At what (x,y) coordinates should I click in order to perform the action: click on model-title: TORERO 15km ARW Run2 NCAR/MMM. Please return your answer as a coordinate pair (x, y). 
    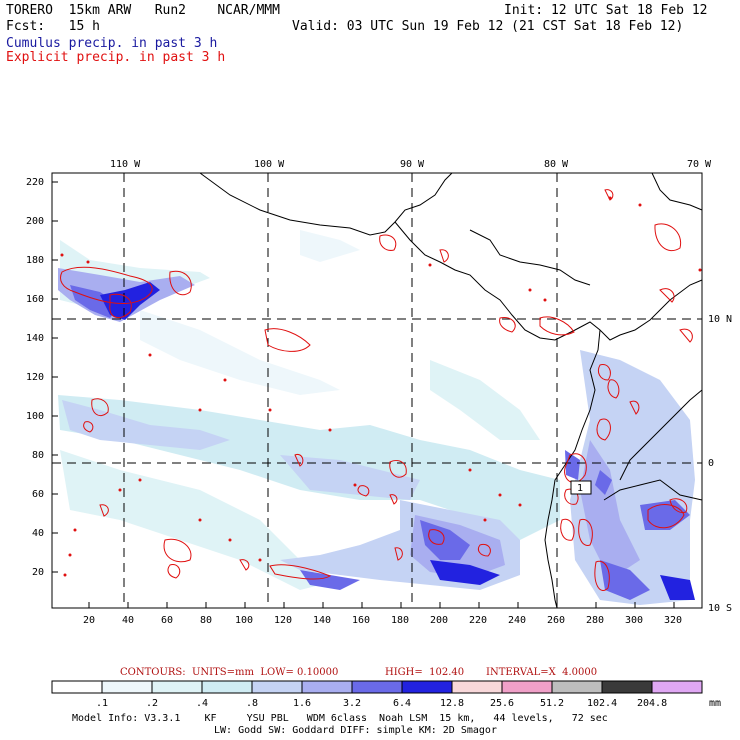
    Looking at the image, I should click on (143, 10).